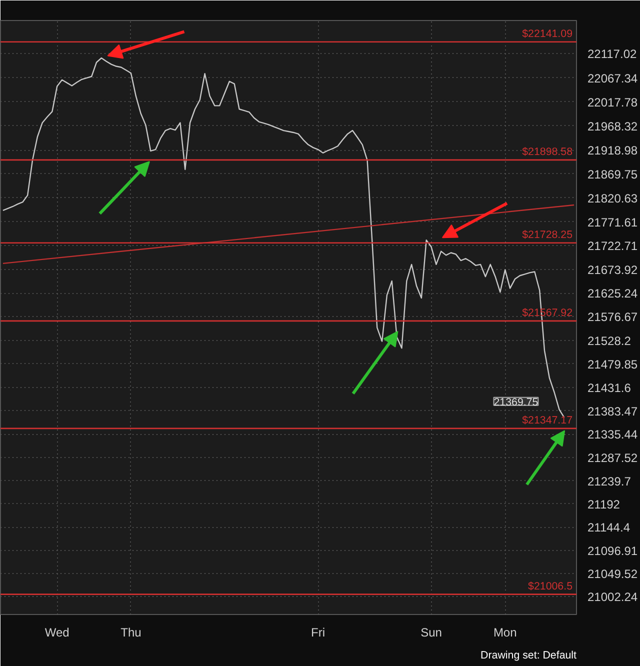  I want to click on y-tick-label: 21918.98, so click(613, 151).